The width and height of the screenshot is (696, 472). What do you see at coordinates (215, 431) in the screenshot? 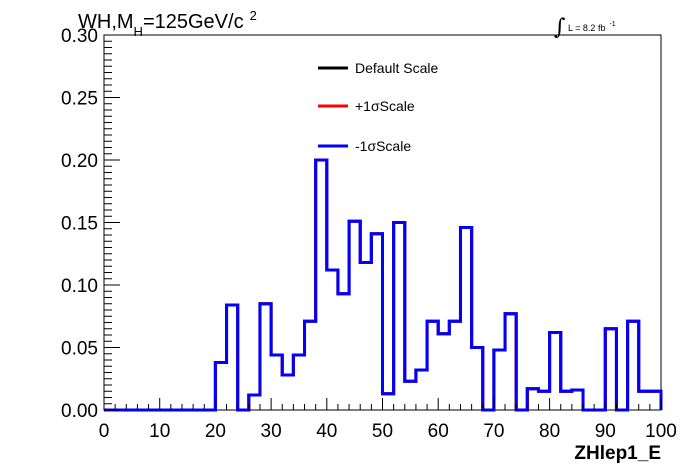
I see `x-tick-label: 20` at bounding box center [215, 431].